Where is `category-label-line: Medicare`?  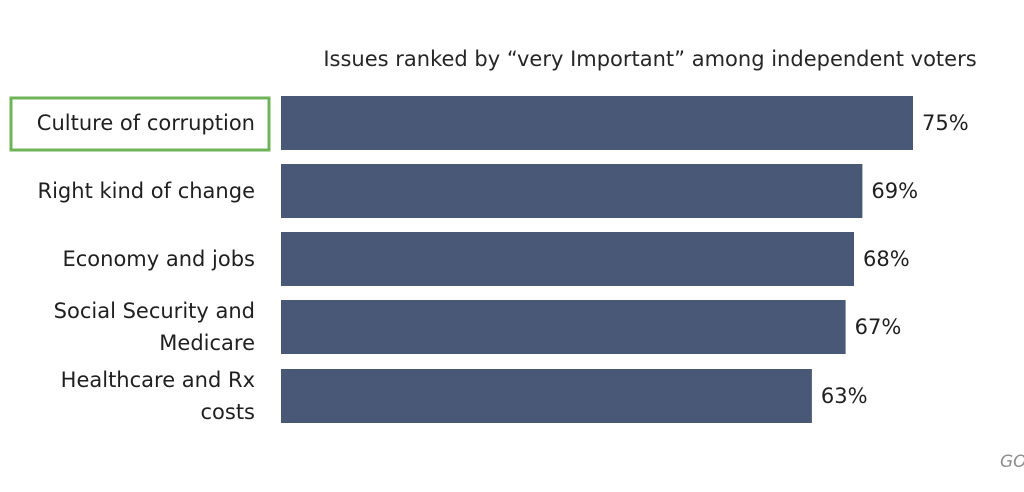 category-label-line: Medicare is located at coordinates (207, 343).